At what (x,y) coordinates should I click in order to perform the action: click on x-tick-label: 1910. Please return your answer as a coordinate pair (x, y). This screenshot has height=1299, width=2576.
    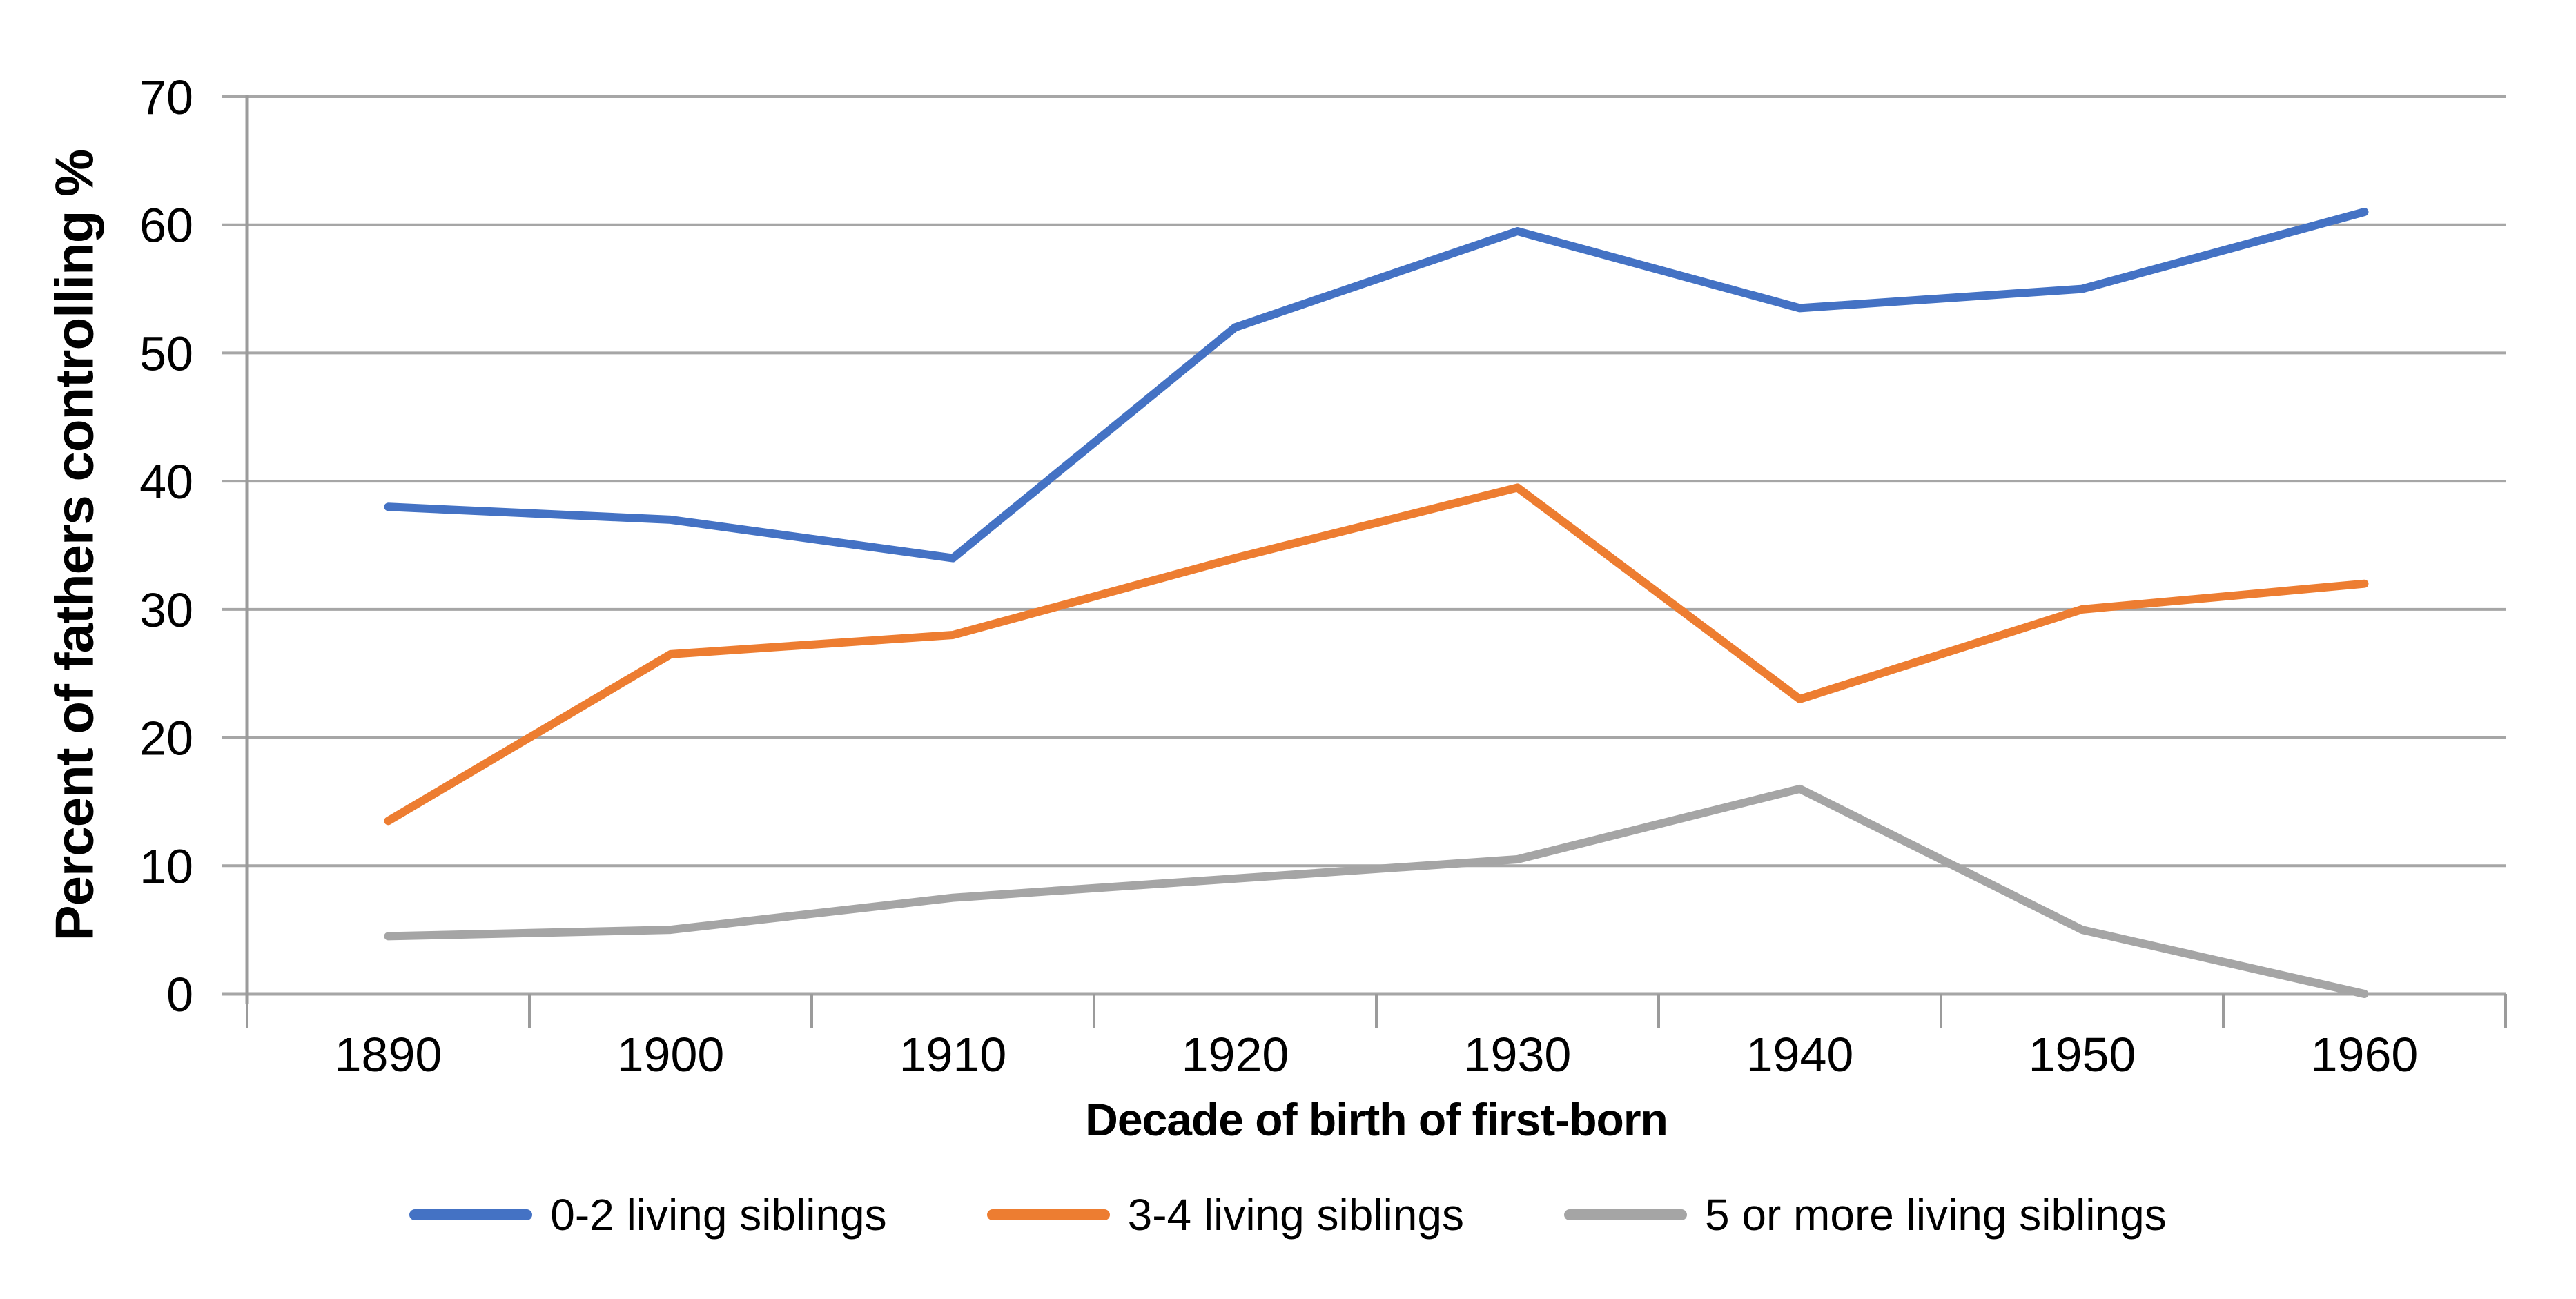
    Looking at the image, I should click on (953, 1055).